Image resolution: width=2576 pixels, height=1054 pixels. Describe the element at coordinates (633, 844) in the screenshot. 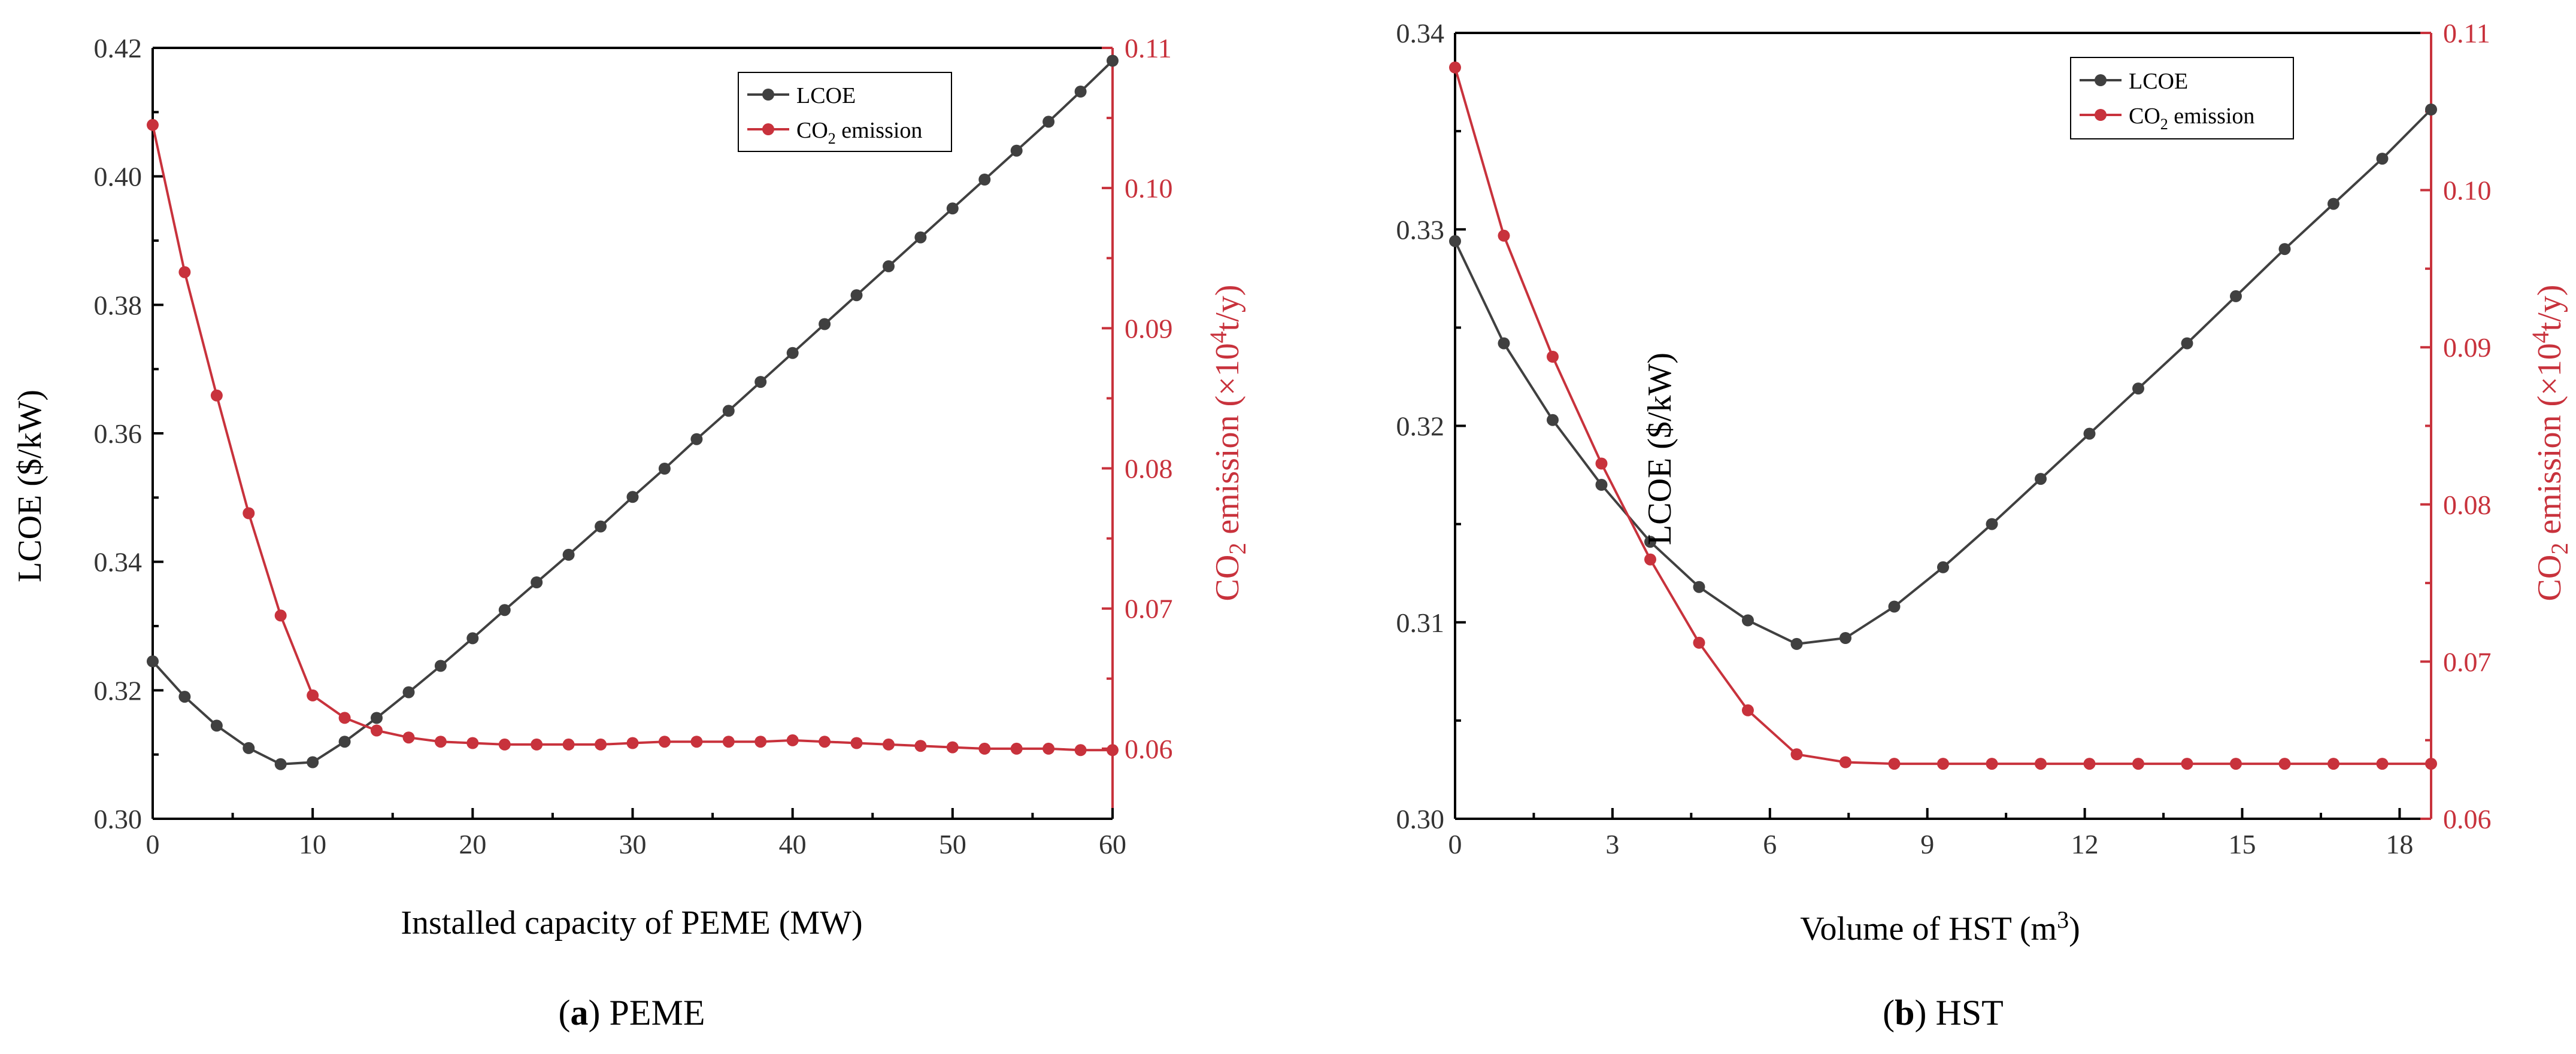

I see `x-tick-label: 30` at that location.